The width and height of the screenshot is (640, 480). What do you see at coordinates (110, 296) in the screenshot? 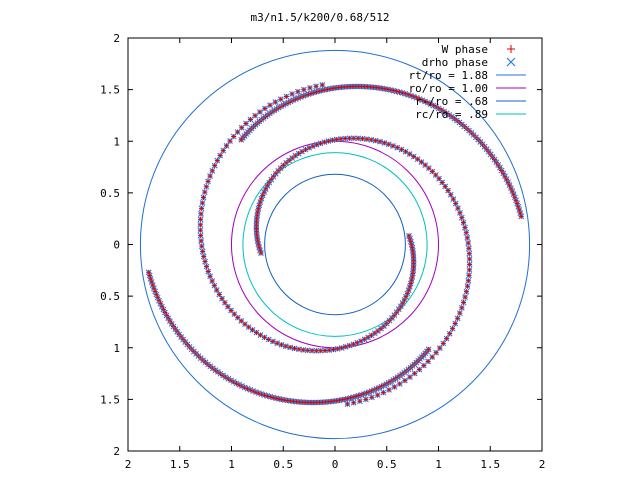
I see `y-tick-label: 0.5` at bounding box center [110, 296].